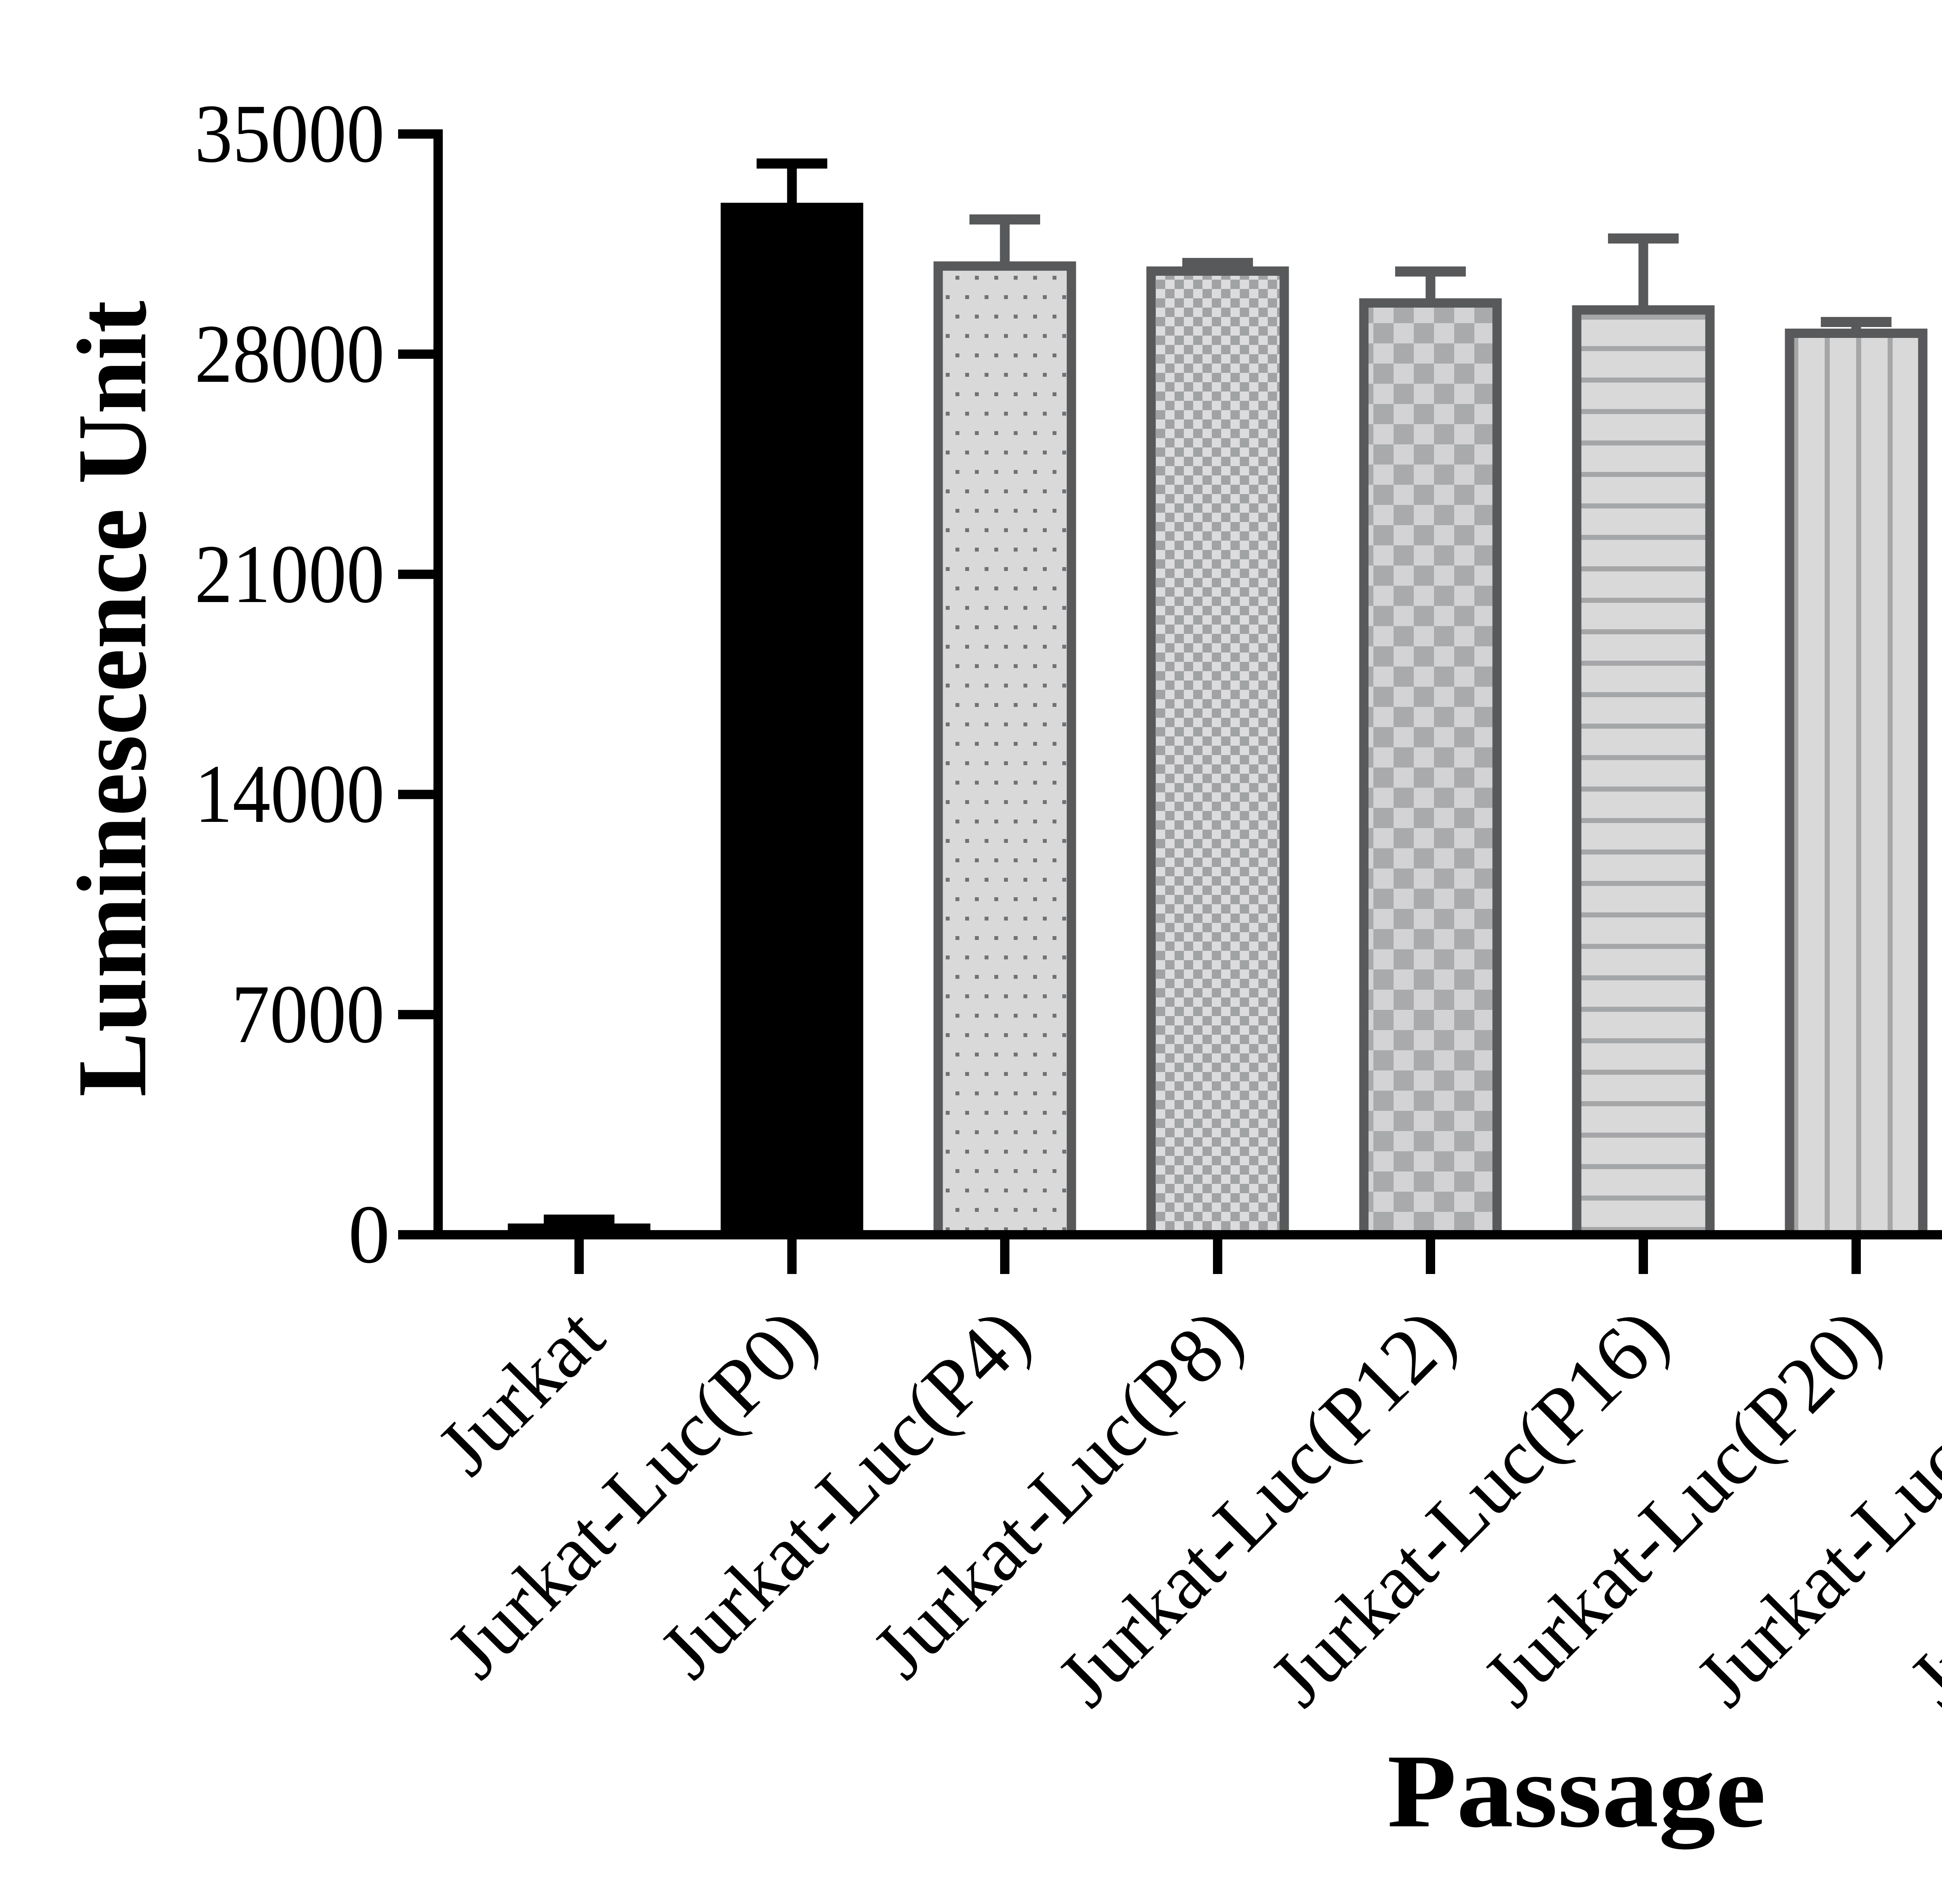  Describe the element at coordinates (308, 1014) in the screenshot. I see `svg-text: 7000` at that location.